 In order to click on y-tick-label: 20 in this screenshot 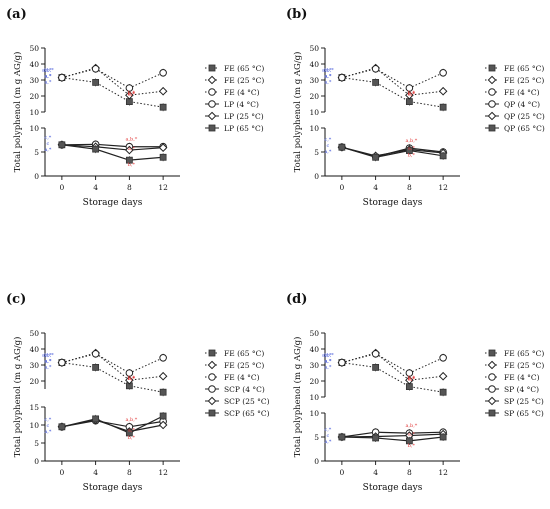, I will do `click(314, 381)`.